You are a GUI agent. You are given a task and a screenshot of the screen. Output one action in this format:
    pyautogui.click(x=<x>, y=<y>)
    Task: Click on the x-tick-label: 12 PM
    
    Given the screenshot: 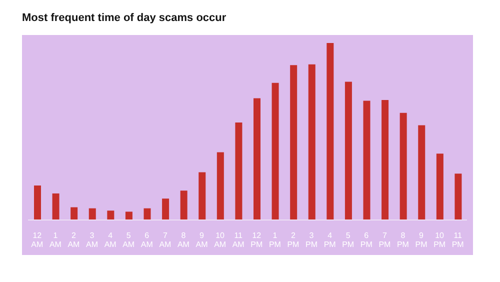 What is the action you would take?
    pyautogui.click(x=256, y=240)
    